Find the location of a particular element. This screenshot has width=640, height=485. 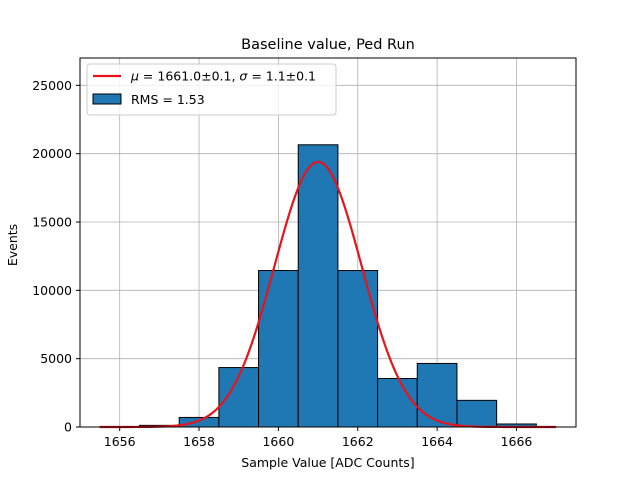

x-tick-label: 1658 is located at coordinates (199, 441).